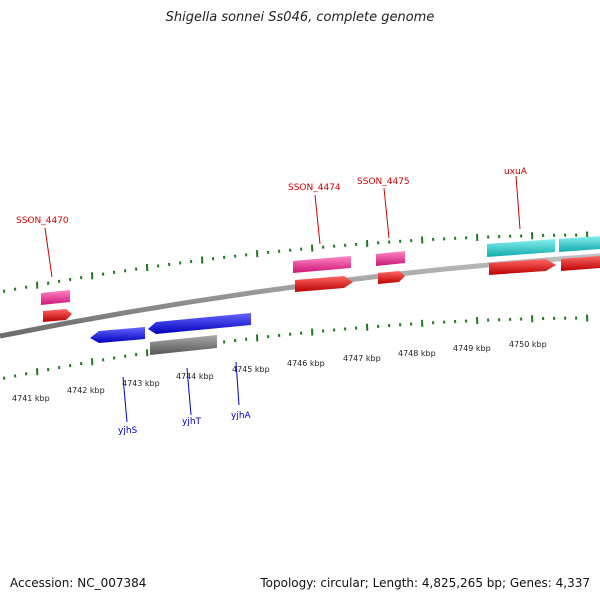  Describe the element at coordinates (128, 431) in the screenshot. I see `gene-label-yjhs: yjhS` at that location.